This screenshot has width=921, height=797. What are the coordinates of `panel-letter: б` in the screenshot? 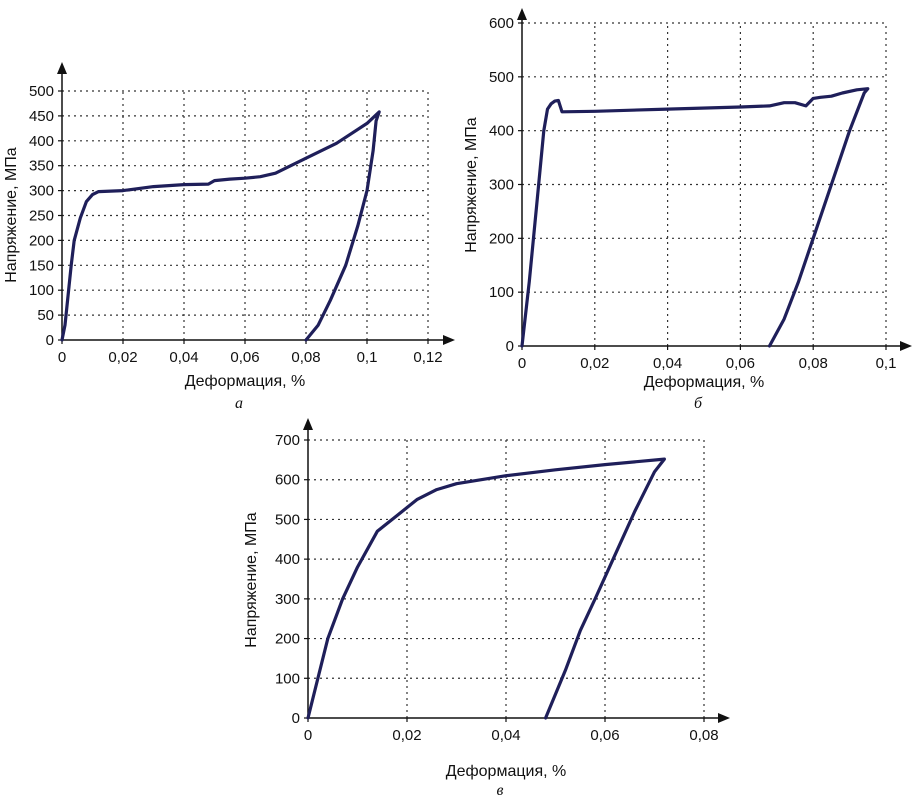 It's located at (698, 403).